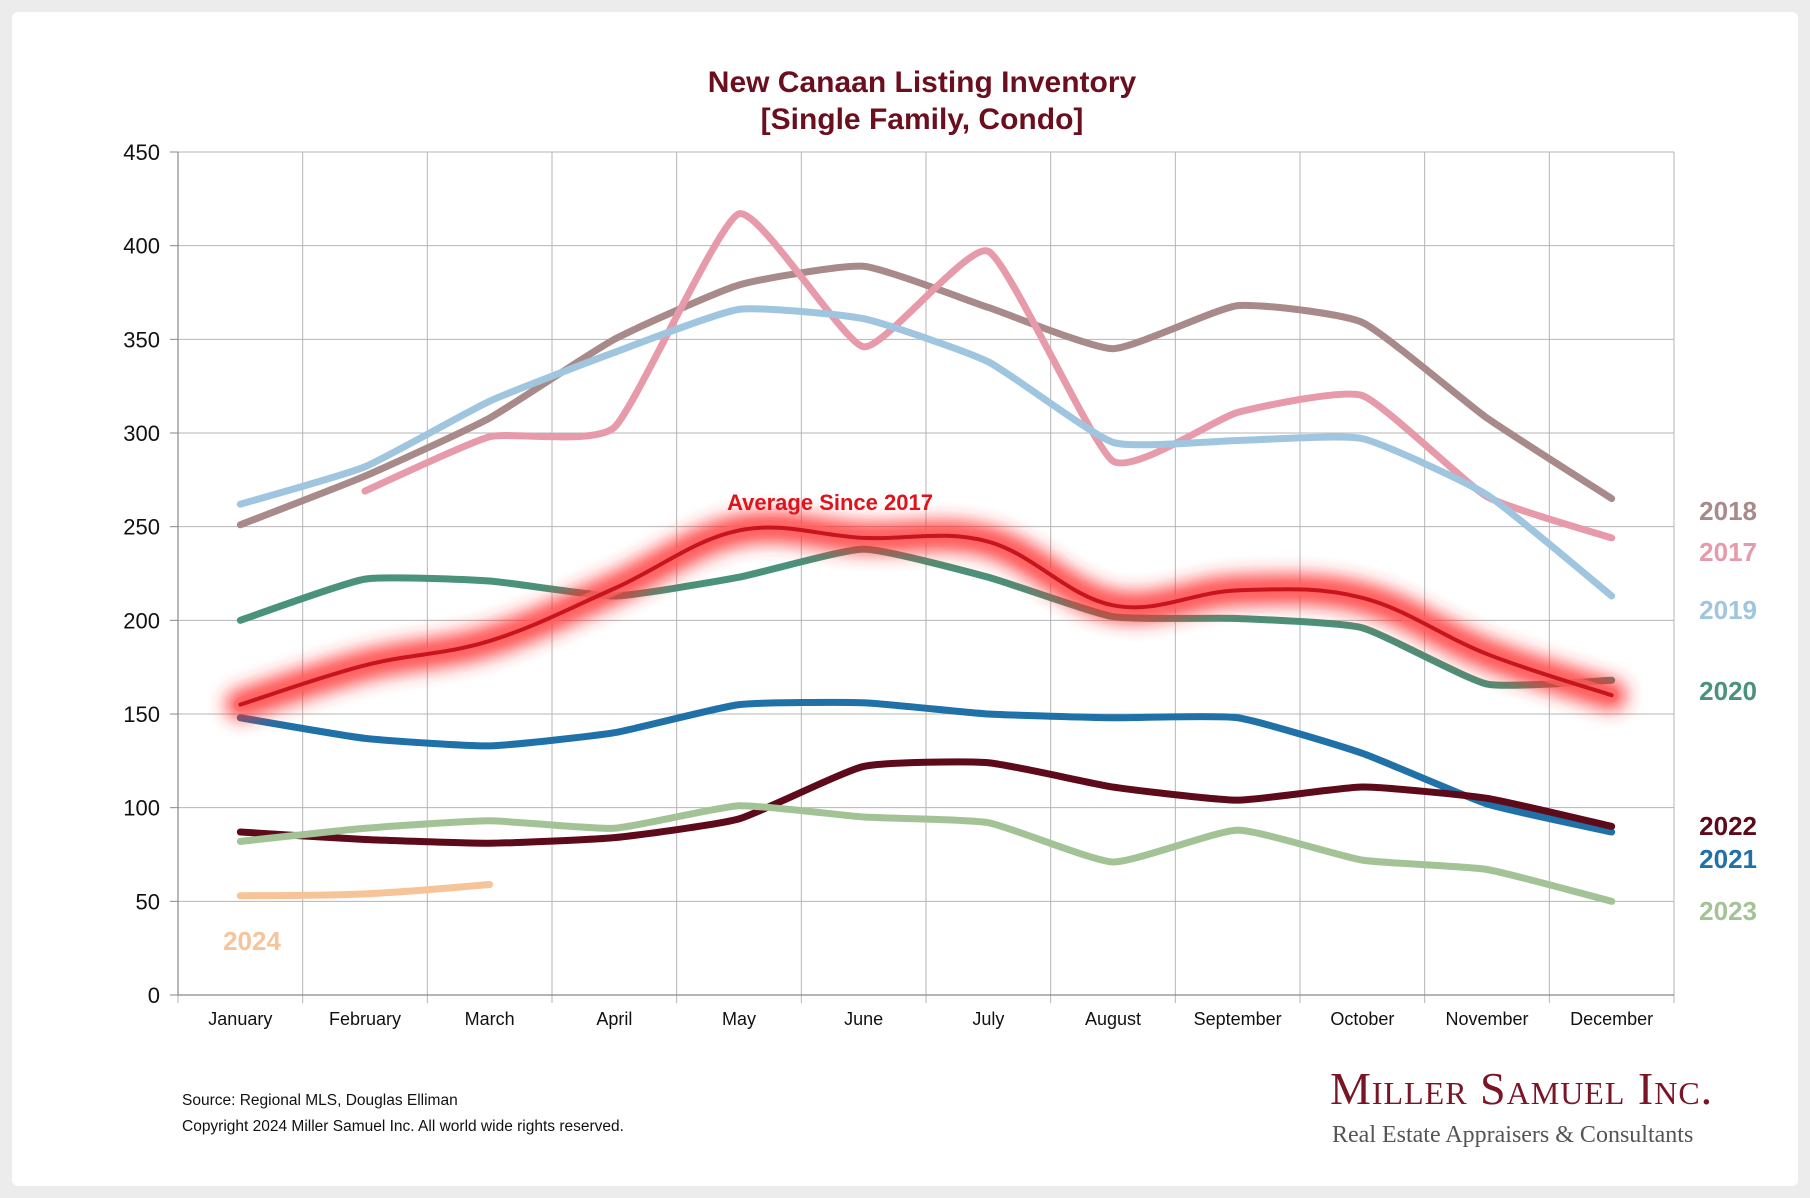  I want to click on x-tick-label: December, so click(1611, 1019).